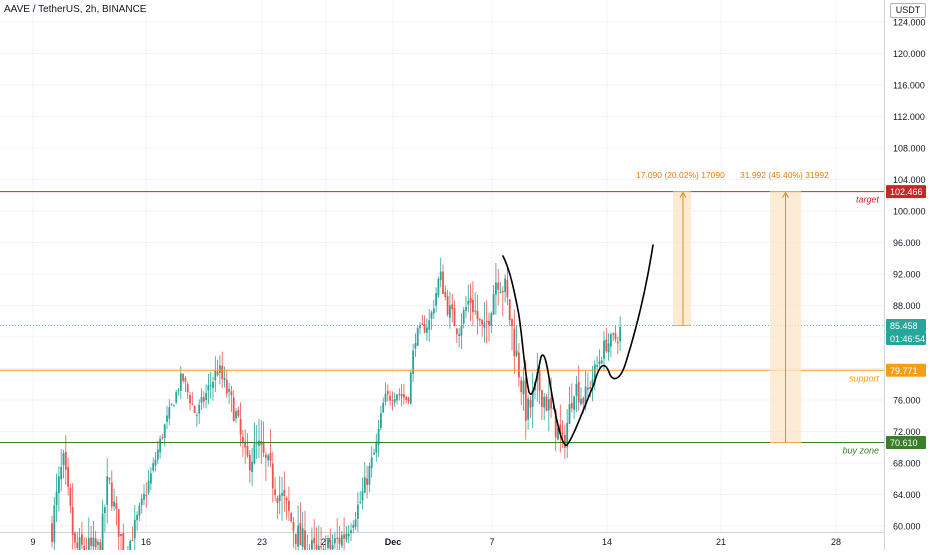 This screenshot has height=555, width=932. Describe the element at coordinates (909, 54) in the screenshot. I see `y-tick-label: 120.000` at that location.